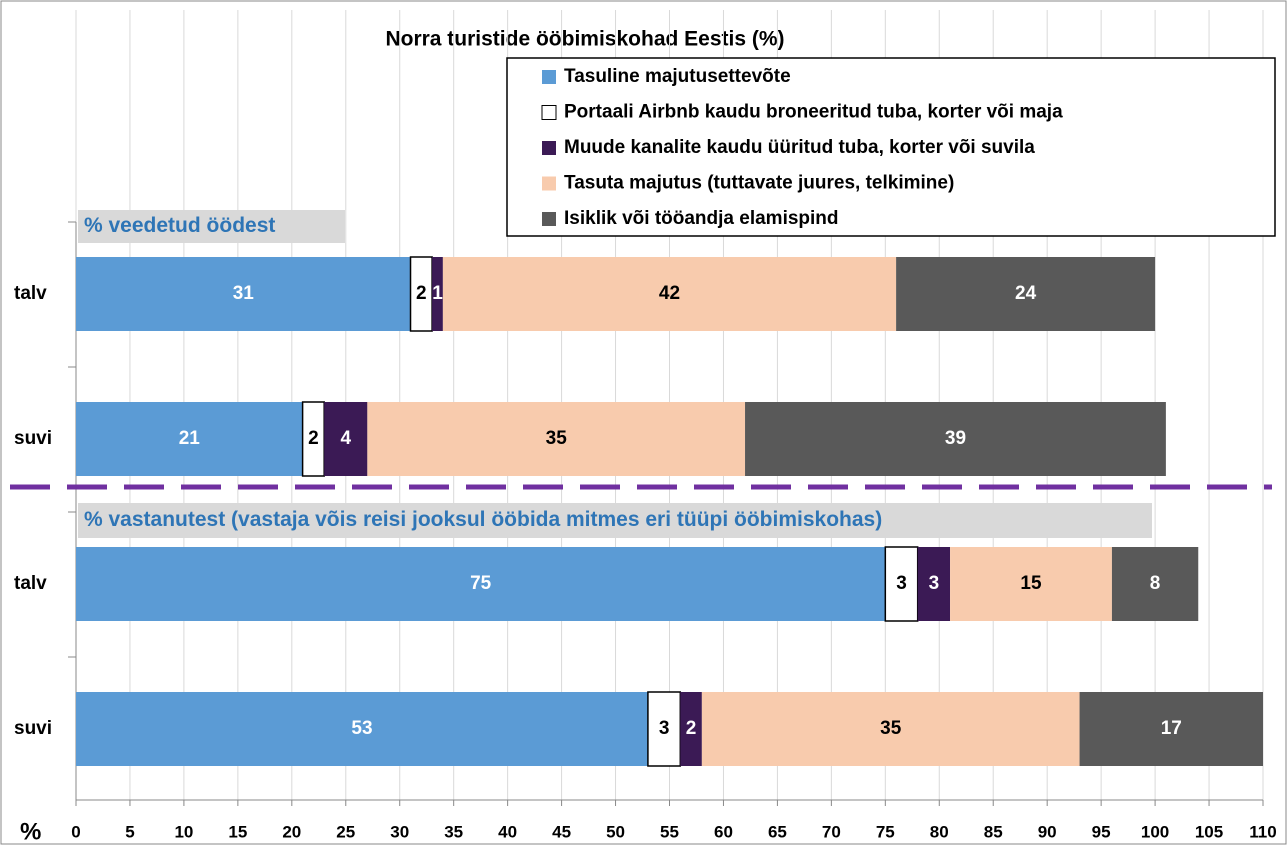 This screenshot has height=845, width=1287. I want to click on chart-title: Norra turistide ööbimiskohad Eestis (%), so click(584, 39).